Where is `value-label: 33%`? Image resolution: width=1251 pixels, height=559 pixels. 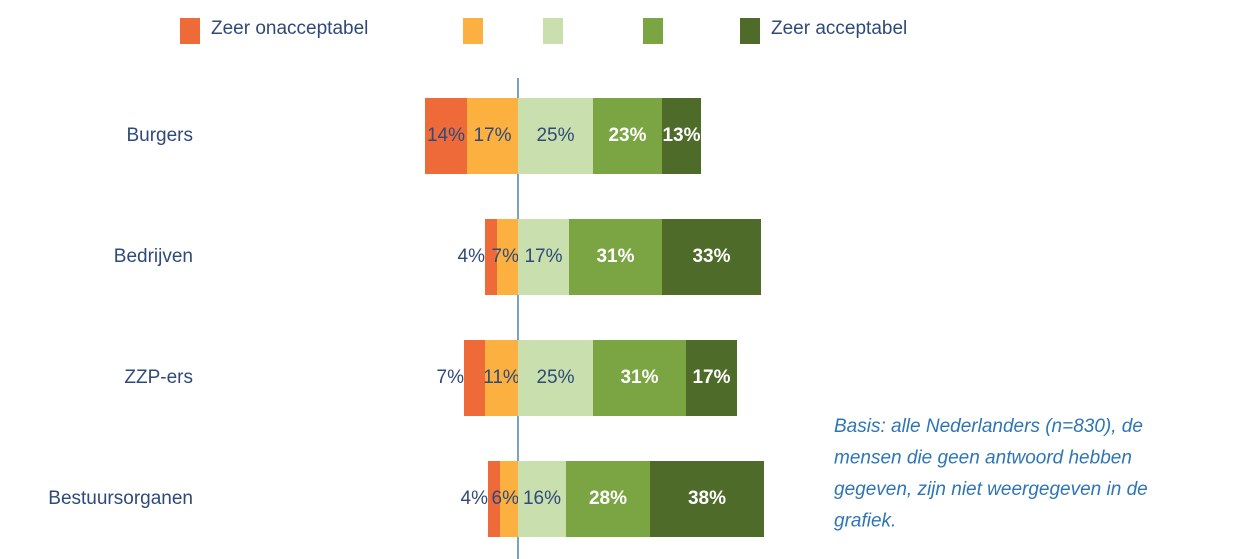 value-label: 33% is located at coordinates (711, 256).